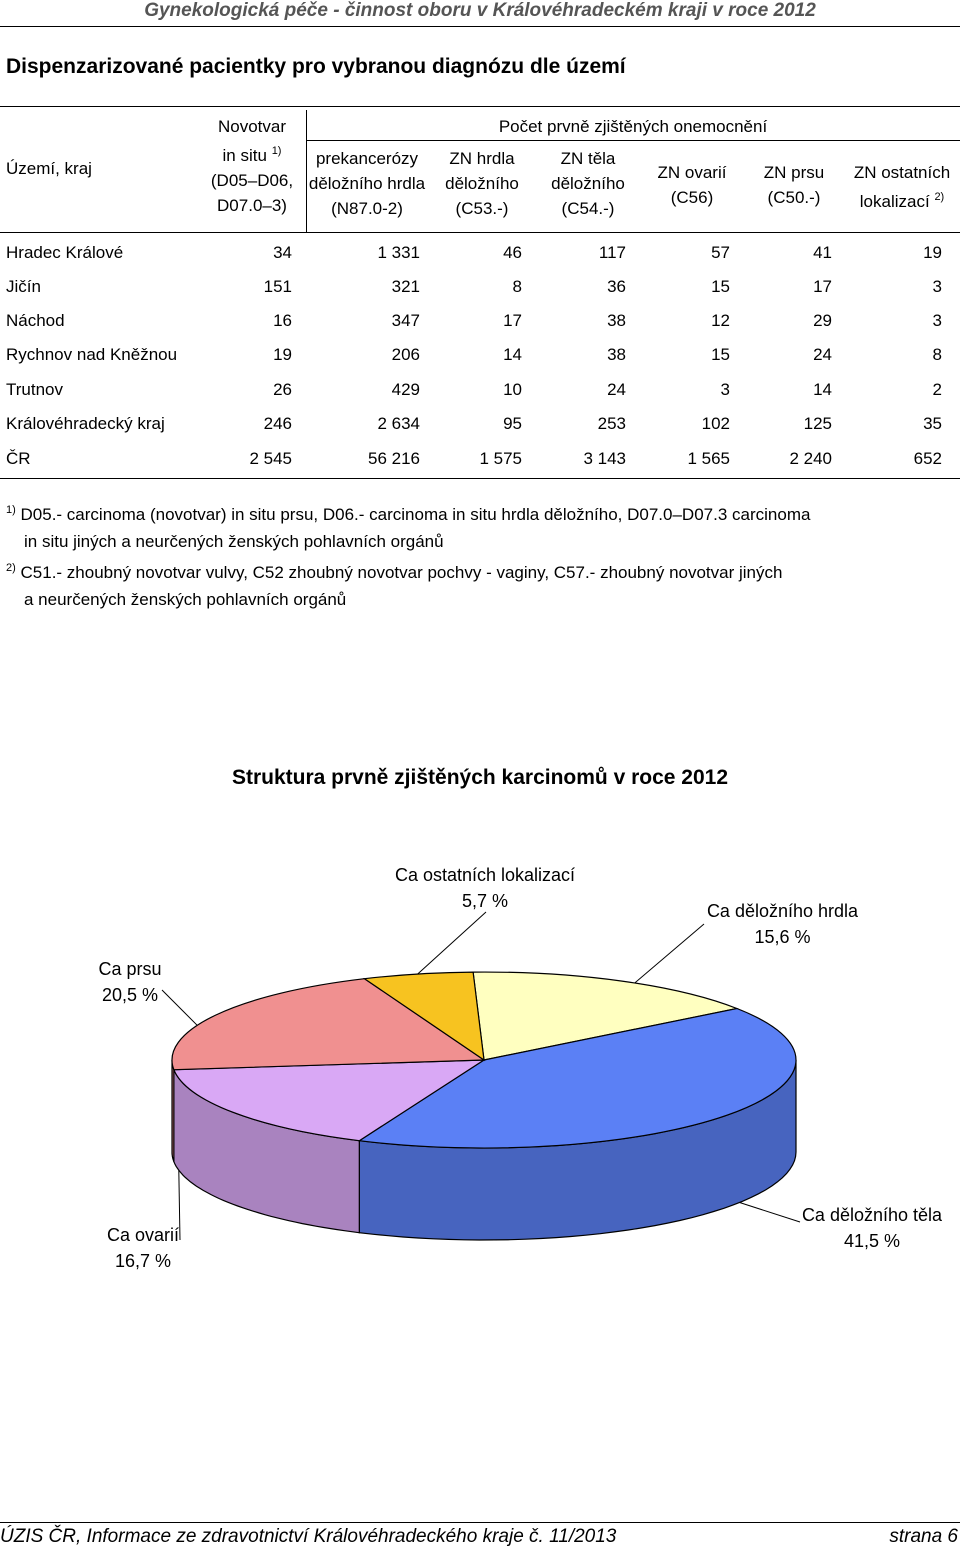  I want to click on table-row: Trutnov 26 429 10 24 3 14 2, so click(480, 390).